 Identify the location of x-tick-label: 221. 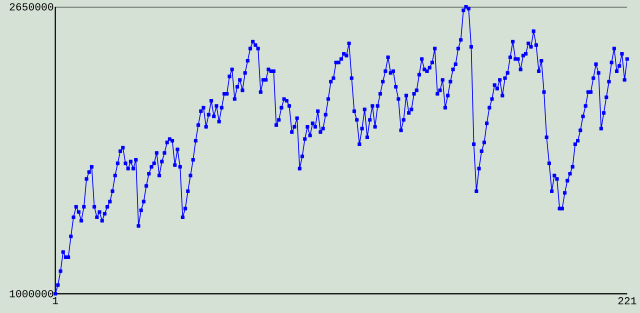
(627, 300).